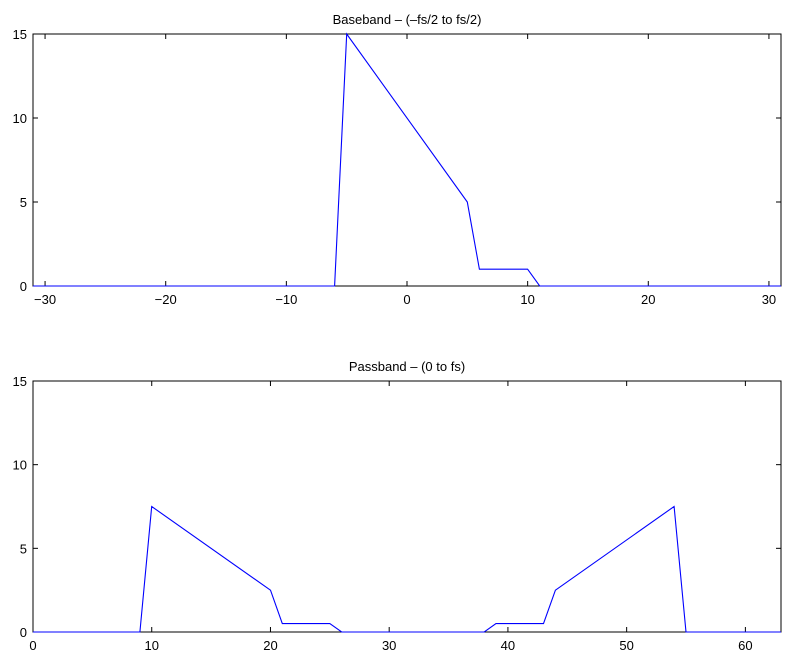 The width and height of the screenshot is (787, 653). What do you see at coordinates (286, 299) in the screenshot?
I see `baseband-x-tick-label: −10` at bounding box center [286, 299].